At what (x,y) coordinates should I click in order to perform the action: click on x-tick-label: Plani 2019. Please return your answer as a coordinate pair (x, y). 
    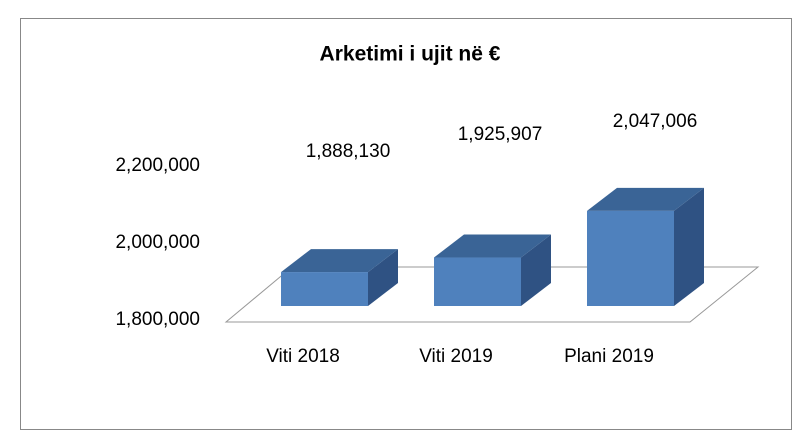
    Looking at the image, I should click on (609, 356).